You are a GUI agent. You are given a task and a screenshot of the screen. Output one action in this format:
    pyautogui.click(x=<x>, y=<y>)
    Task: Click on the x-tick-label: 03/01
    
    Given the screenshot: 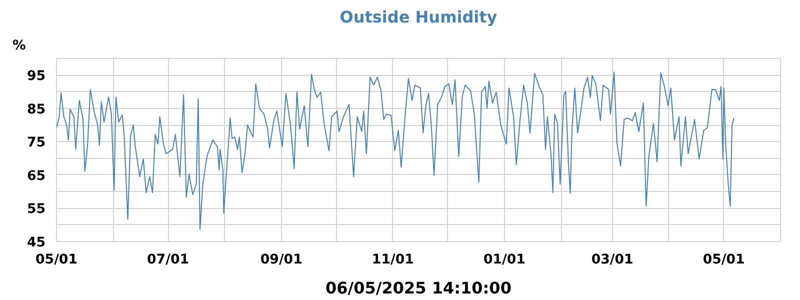 What is the action you would take?
    pyautogui.click(x=612, y=260)
    